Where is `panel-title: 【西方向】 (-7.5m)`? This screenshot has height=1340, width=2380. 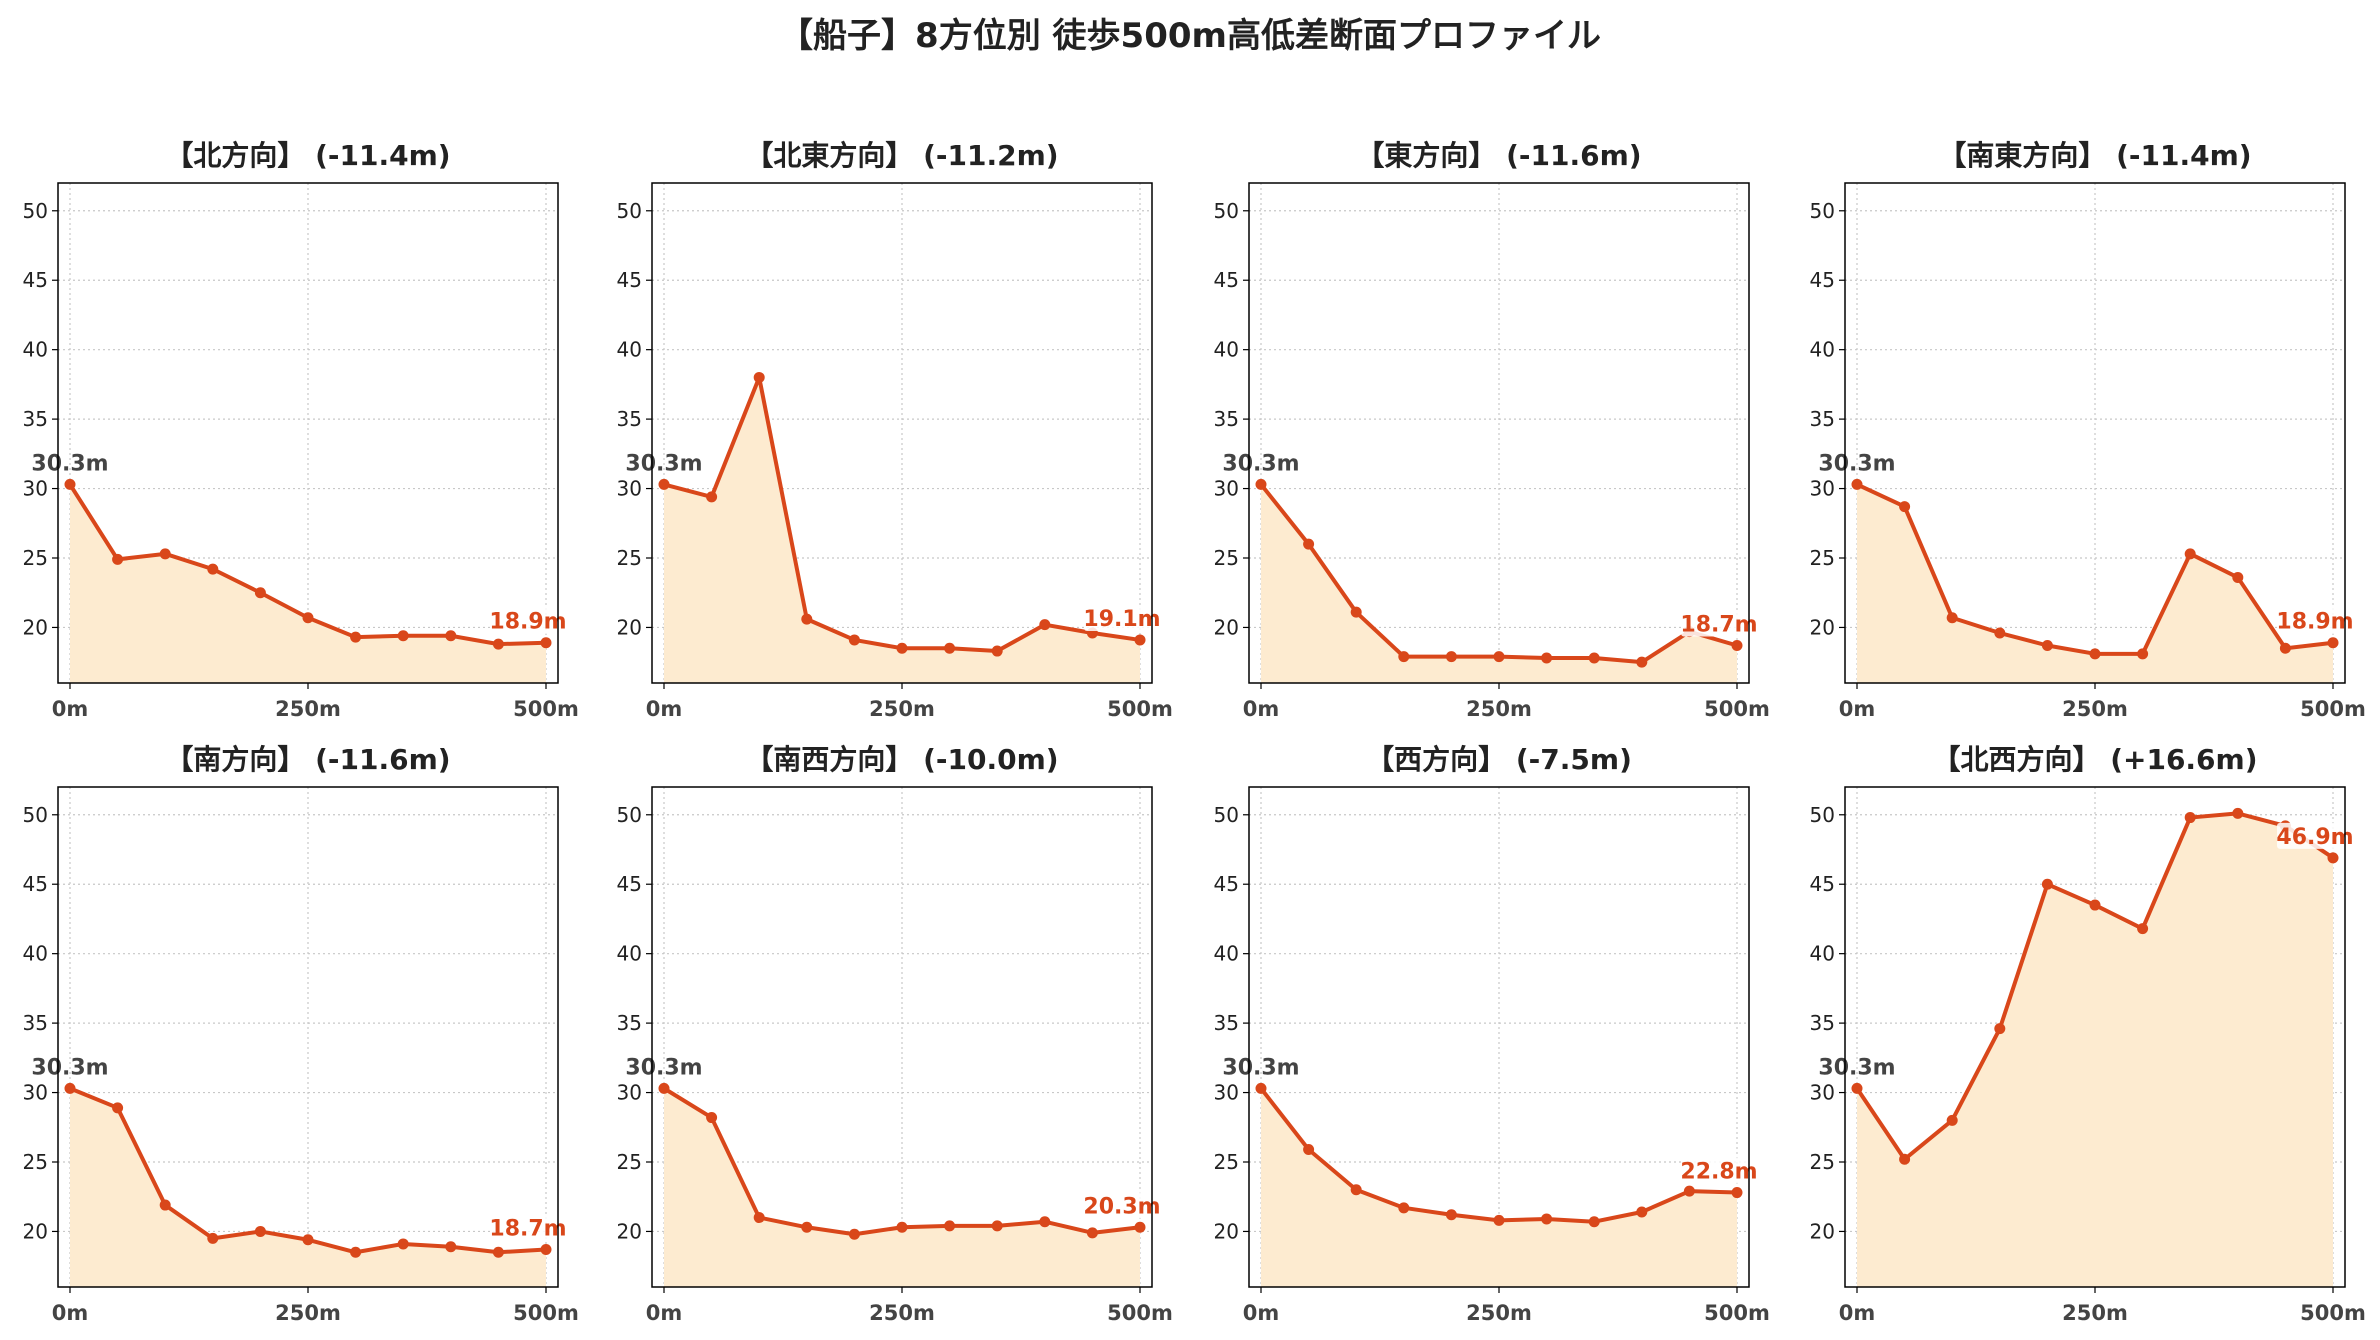 panel-title: 【西方向】 (-7.5m) is located at coordinates (1499, 759).